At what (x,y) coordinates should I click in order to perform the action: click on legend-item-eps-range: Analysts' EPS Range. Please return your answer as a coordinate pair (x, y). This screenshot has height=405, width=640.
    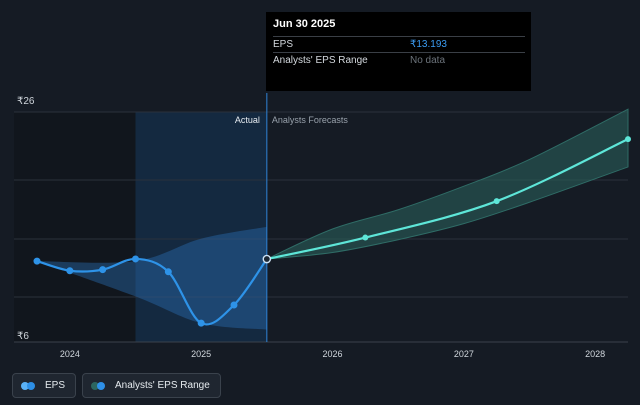
    Looking at the image, I should click on (151, 385).